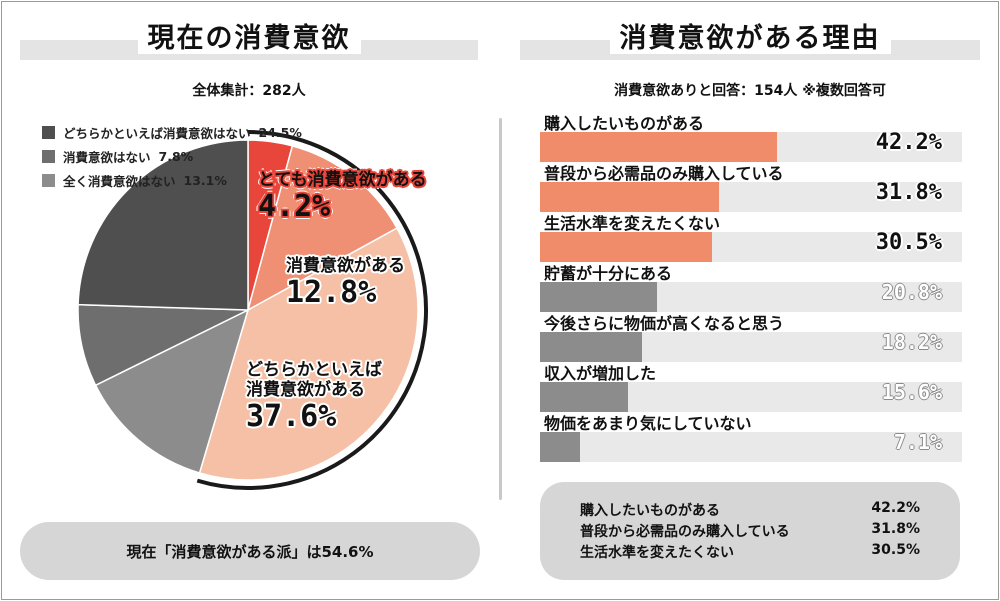  I want to click on bar-row: 購入したいものがある 42.2%, so click(751, 136).